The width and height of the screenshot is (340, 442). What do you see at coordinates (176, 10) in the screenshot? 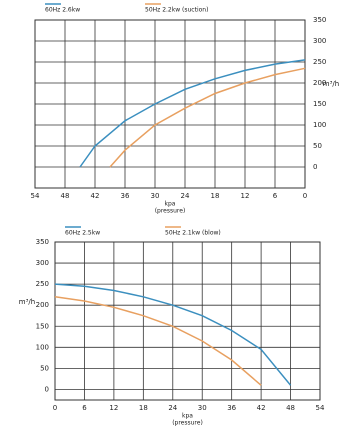
I see `legend-label: 50Hz 2.2kw (suction)` at bounding box center [176, 10].